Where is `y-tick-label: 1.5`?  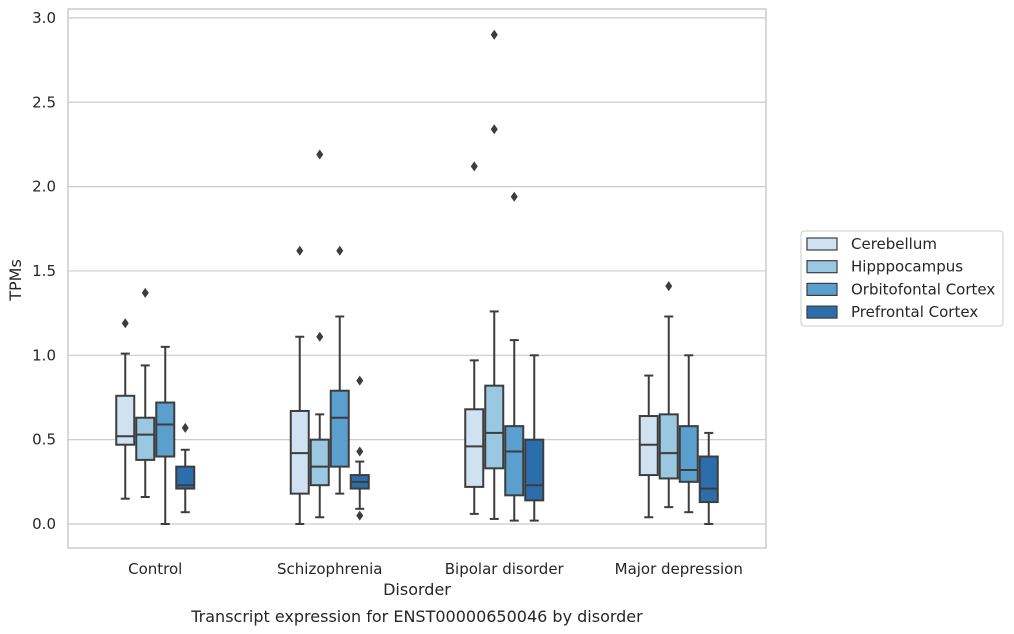 y-tick-label: 1.5 is located at coordinates (44, 271).